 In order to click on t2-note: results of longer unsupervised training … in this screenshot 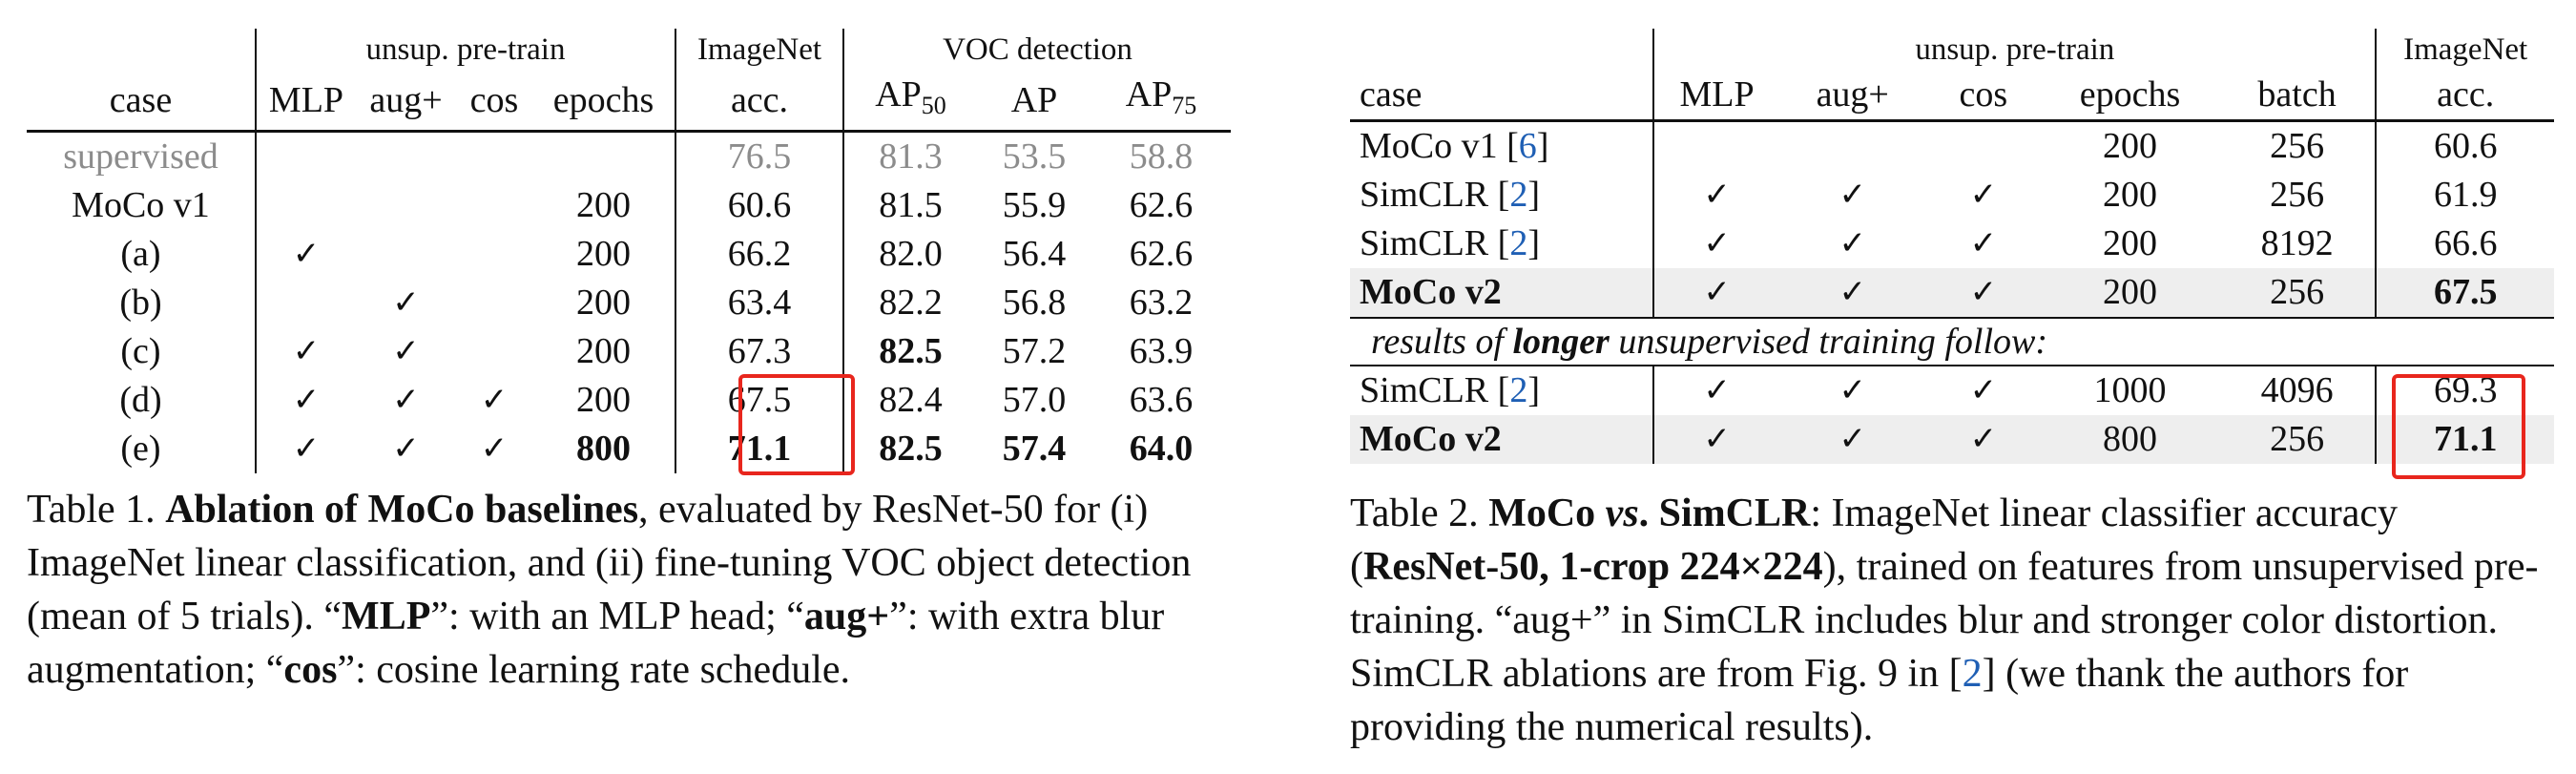, I will do `click(1952, 341)`.